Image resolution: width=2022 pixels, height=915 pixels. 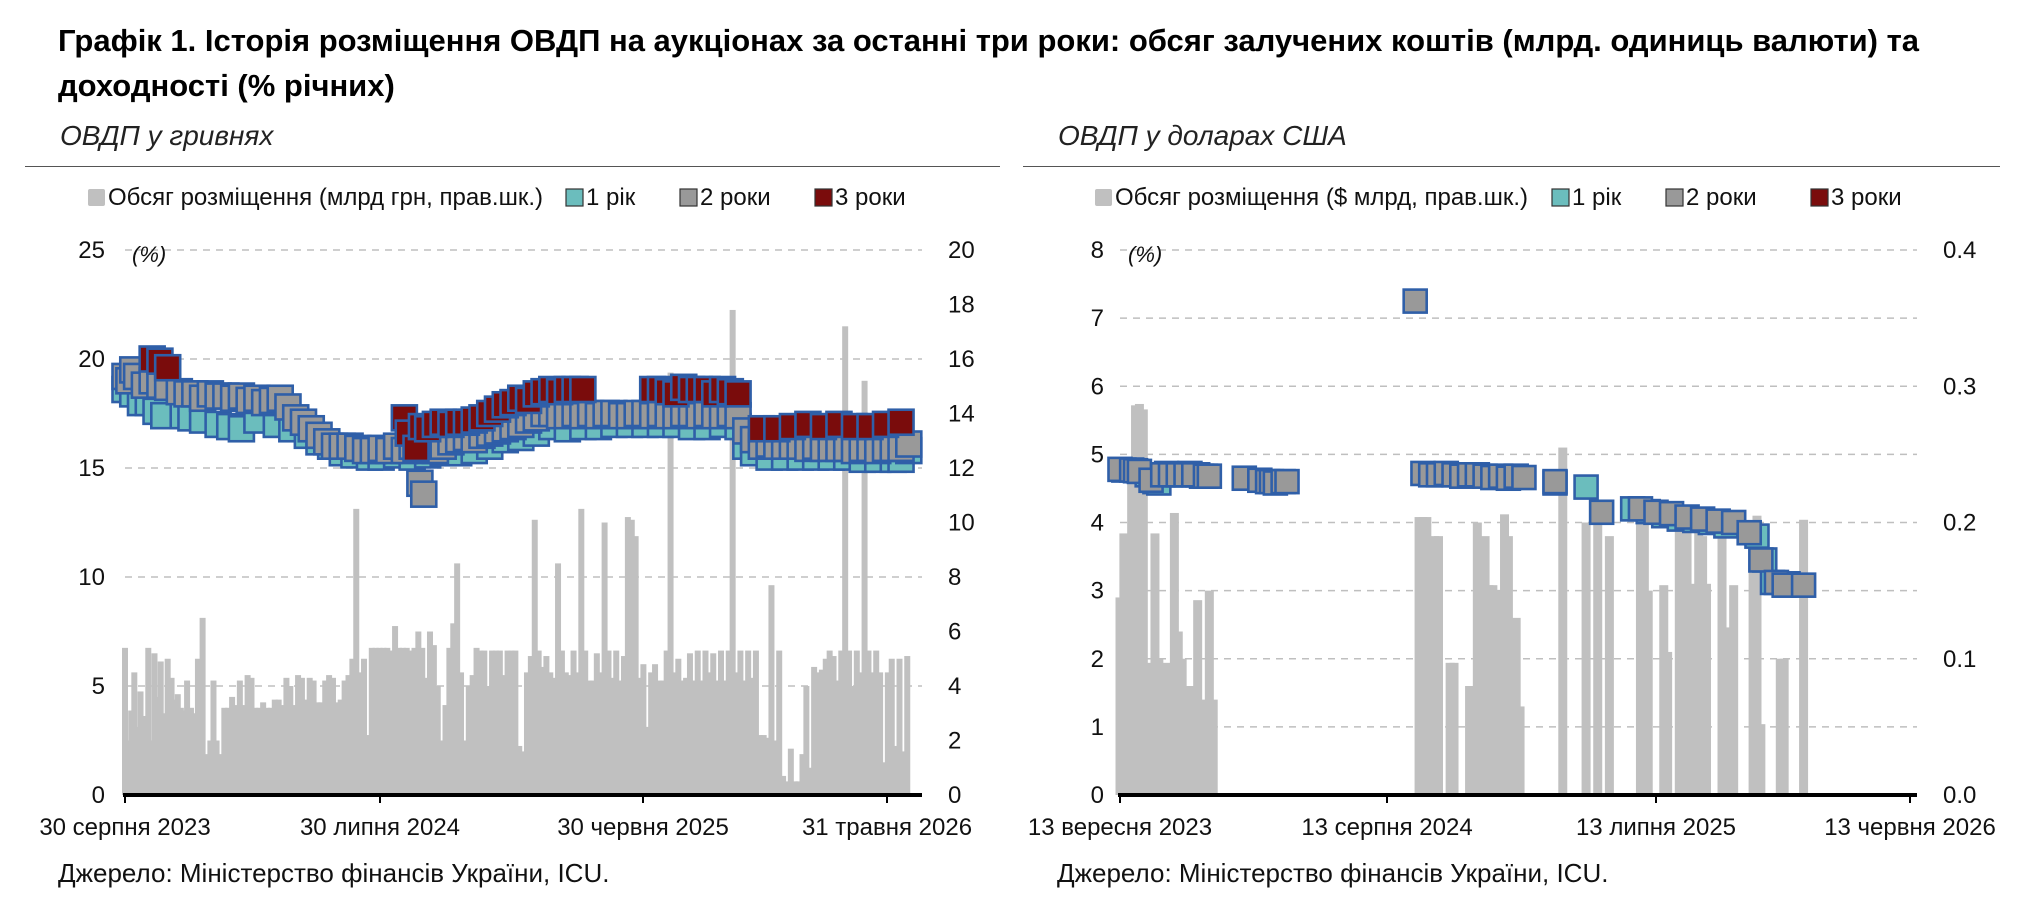 I want to click on y-left-tick: 5, so click(x=98, y=686).